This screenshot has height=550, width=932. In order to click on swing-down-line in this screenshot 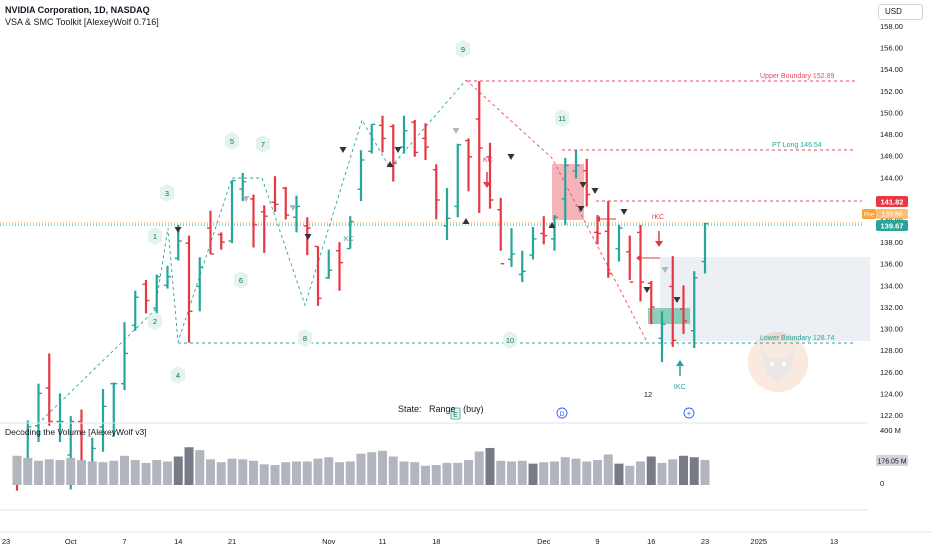, I will do `click(556, 210)`.